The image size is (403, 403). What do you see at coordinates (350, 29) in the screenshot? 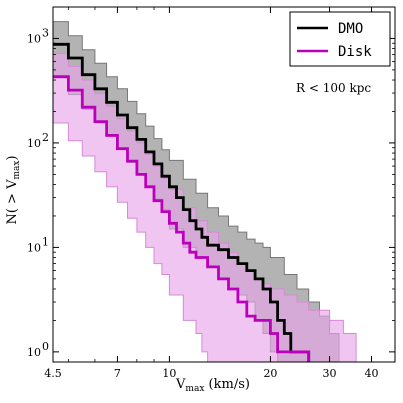
I see `legend-dmo-label: DMO` at bounding box center [350, 29].